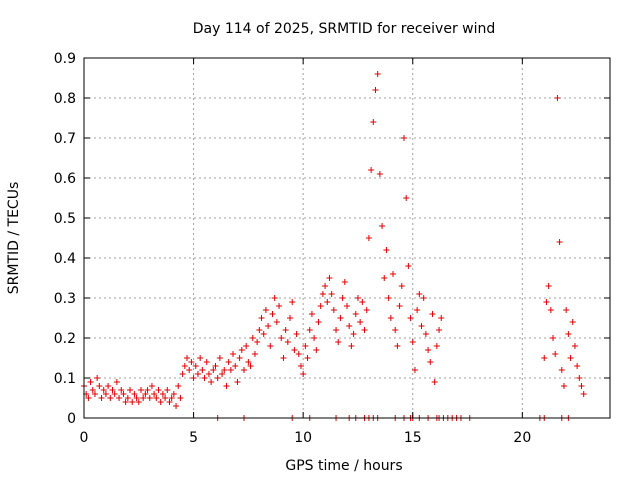  I want to click on x-tick-label: 15, so click(413, 438).